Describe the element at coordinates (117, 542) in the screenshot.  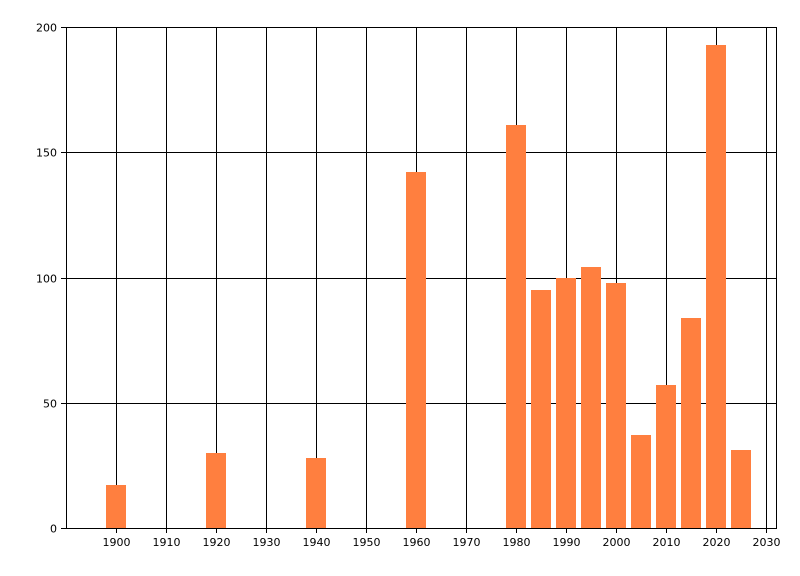
I see `x-tick-label: 1900` at that location.